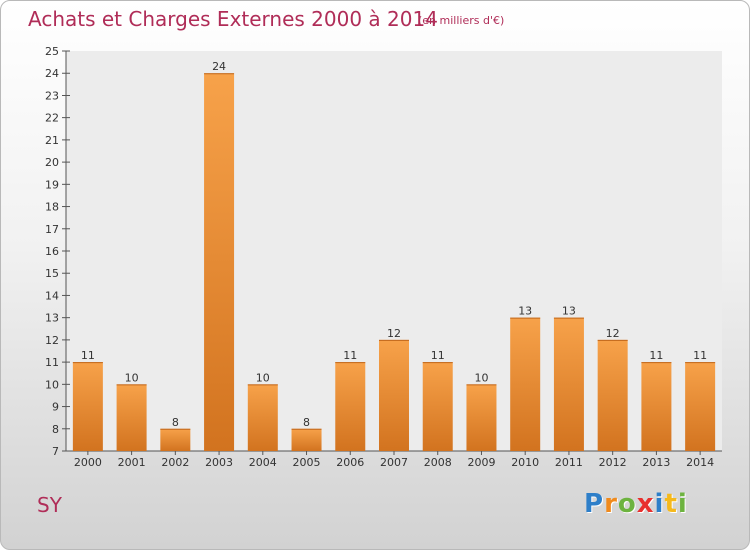 Image resolution: width=750 pixels, height=550 pixels. I want to click on y-tick-label: 16, so click(52, 251).